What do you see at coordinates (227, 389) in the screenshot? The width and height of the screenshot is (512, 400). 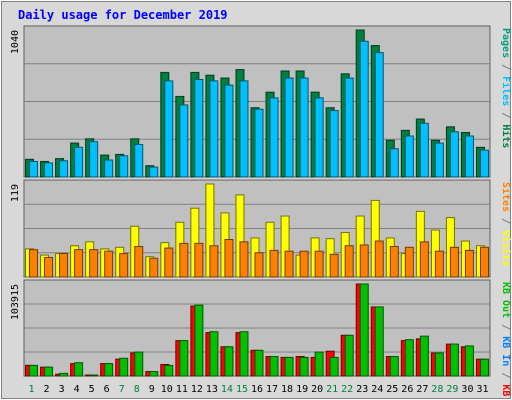 I see `day-label: 14` at bounding box center [227, 389].